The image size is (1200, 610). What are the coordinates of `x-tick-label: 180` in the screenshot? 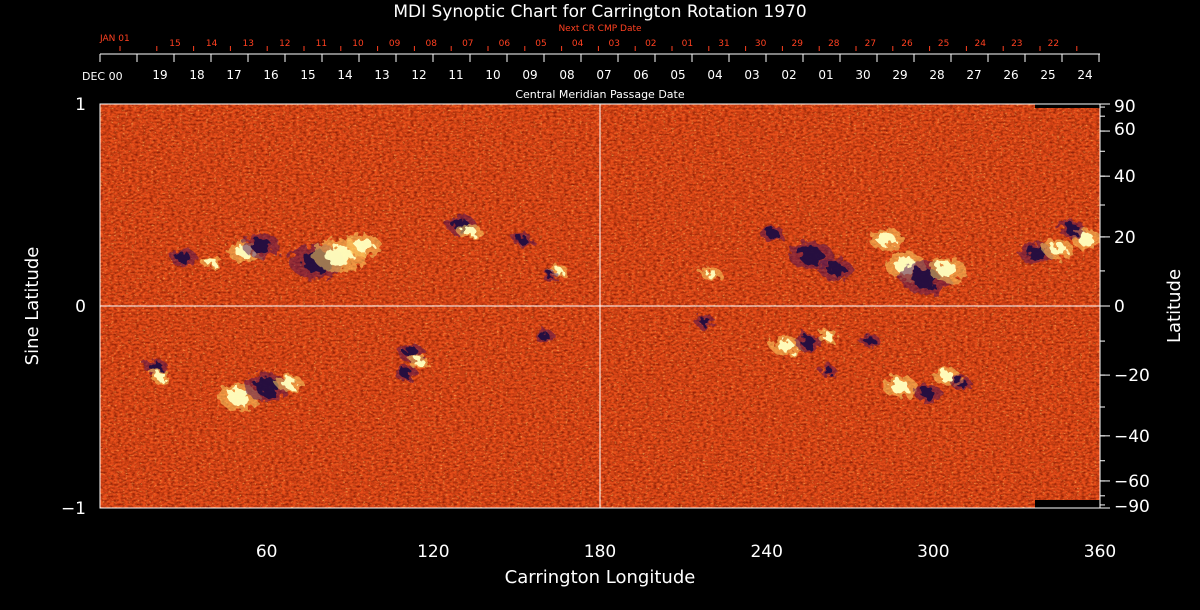 It's located at (600, 552).